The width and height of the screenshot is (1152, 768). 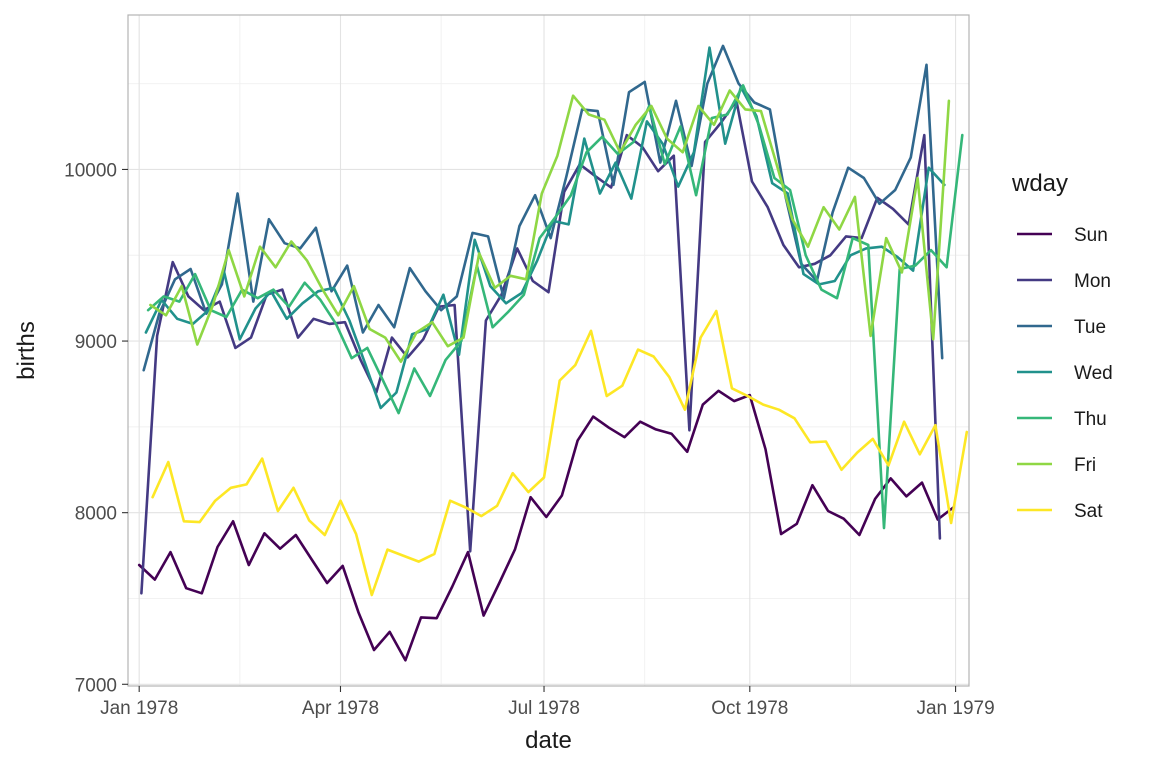 I want to click on x-tick-label: Apr 1978, so click(x=340, y=708).